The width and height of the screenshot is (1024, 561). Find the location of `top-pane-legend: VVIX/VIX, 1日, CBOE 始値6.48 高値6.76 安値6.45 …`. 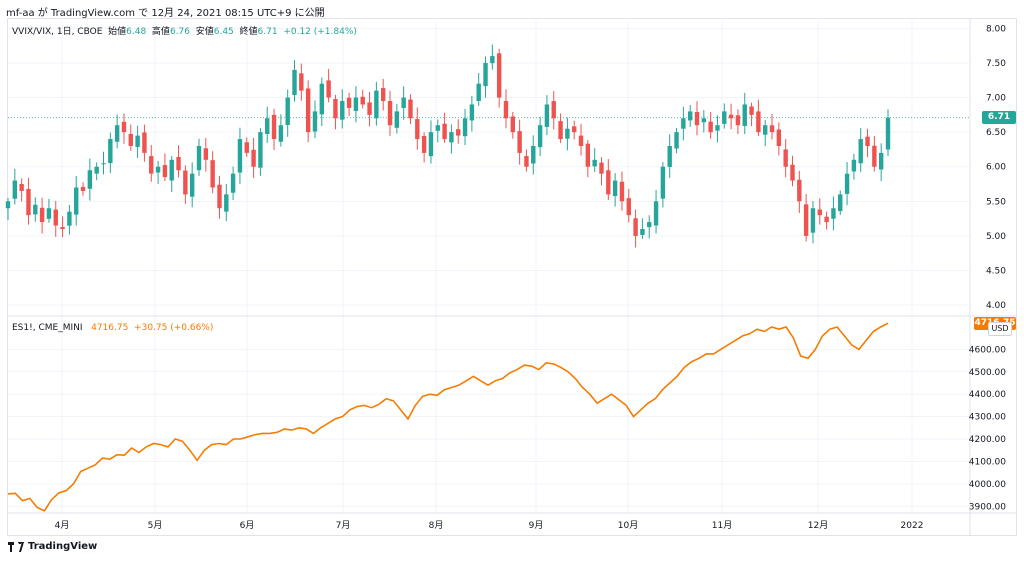

top-pane-legend: VVIX/VIX, 1日, CBOE 始値6.48 高値6.76 安値6.45 … is located at coordinates (184, 32).